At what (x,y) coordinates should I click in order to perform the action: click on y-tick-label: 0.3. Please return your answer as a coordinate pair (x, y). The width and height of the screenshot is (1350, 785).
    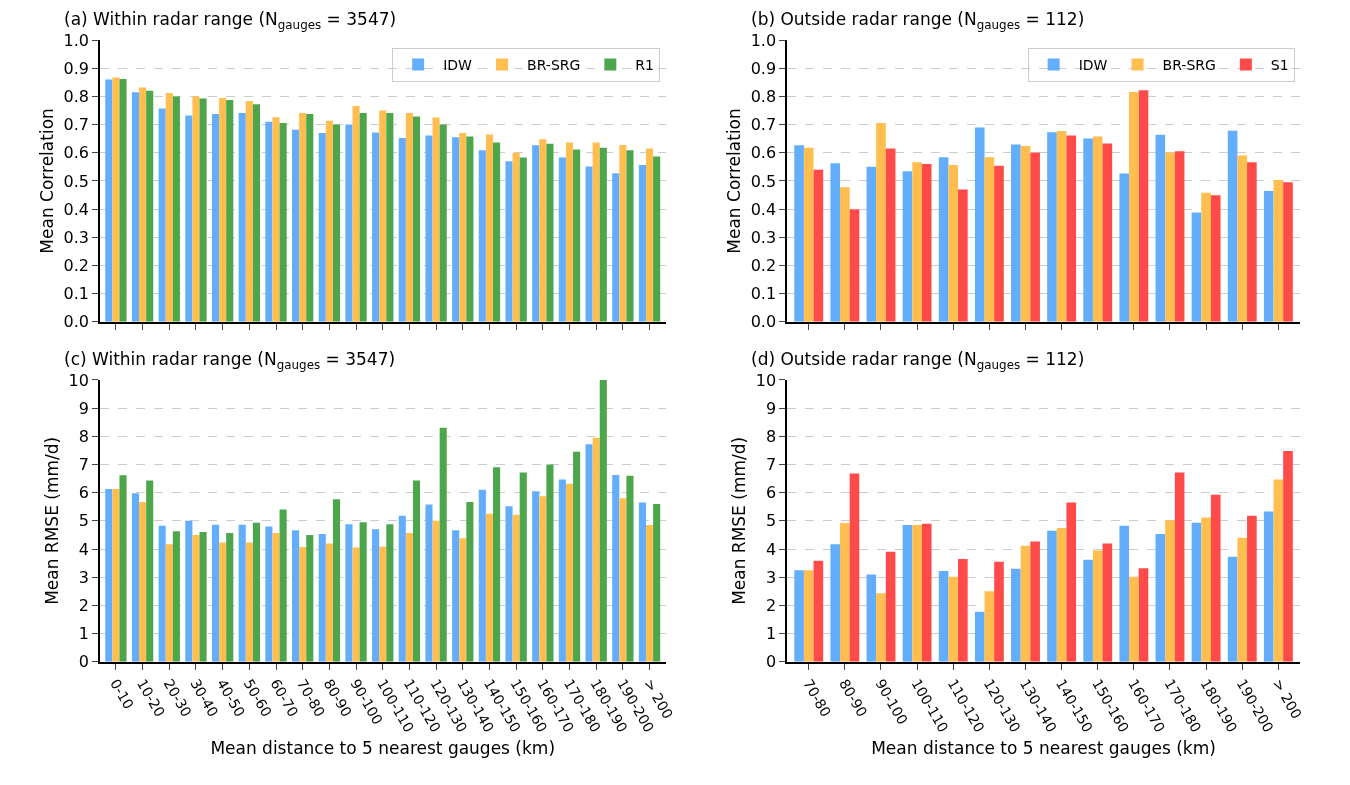
    Looking at the image, I should click on (76, 237).